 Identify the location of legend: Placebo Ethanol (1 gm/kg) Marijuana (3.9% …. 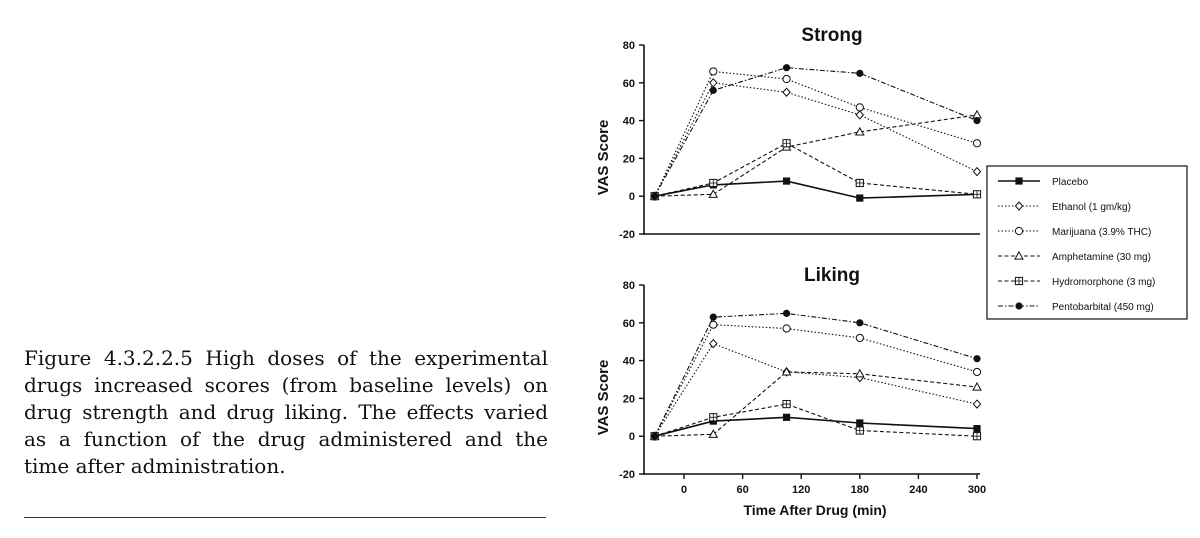
(1087, 242).